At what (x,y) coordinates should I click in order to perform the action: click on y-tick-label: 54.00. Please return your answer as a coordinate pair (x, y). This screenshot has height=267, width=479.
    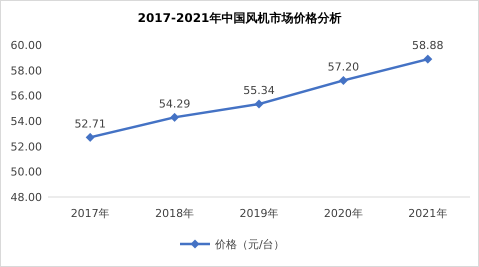
    Looking at the image, I should click on (26, 121).